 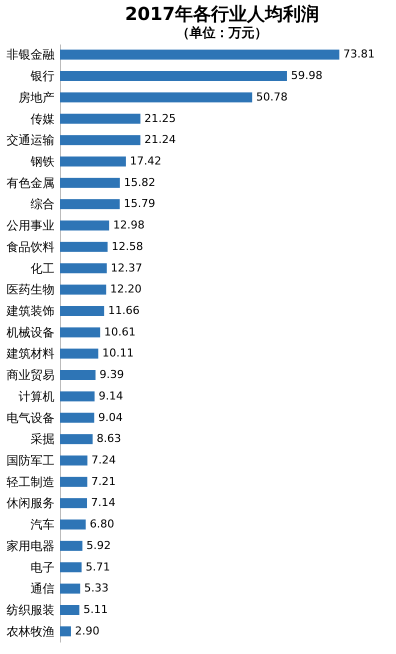 I want to click on y-tick-label: 通信, so click(x=42, y=589).